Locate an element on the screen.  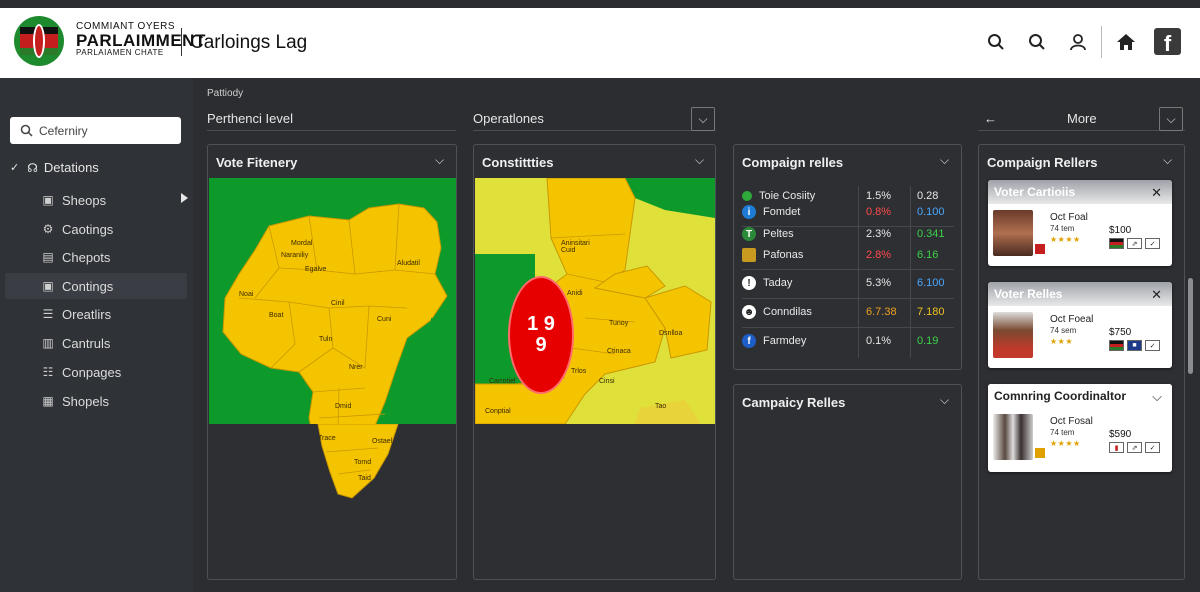
card-title: Voter Relles is located at coordinates (1028, 294).